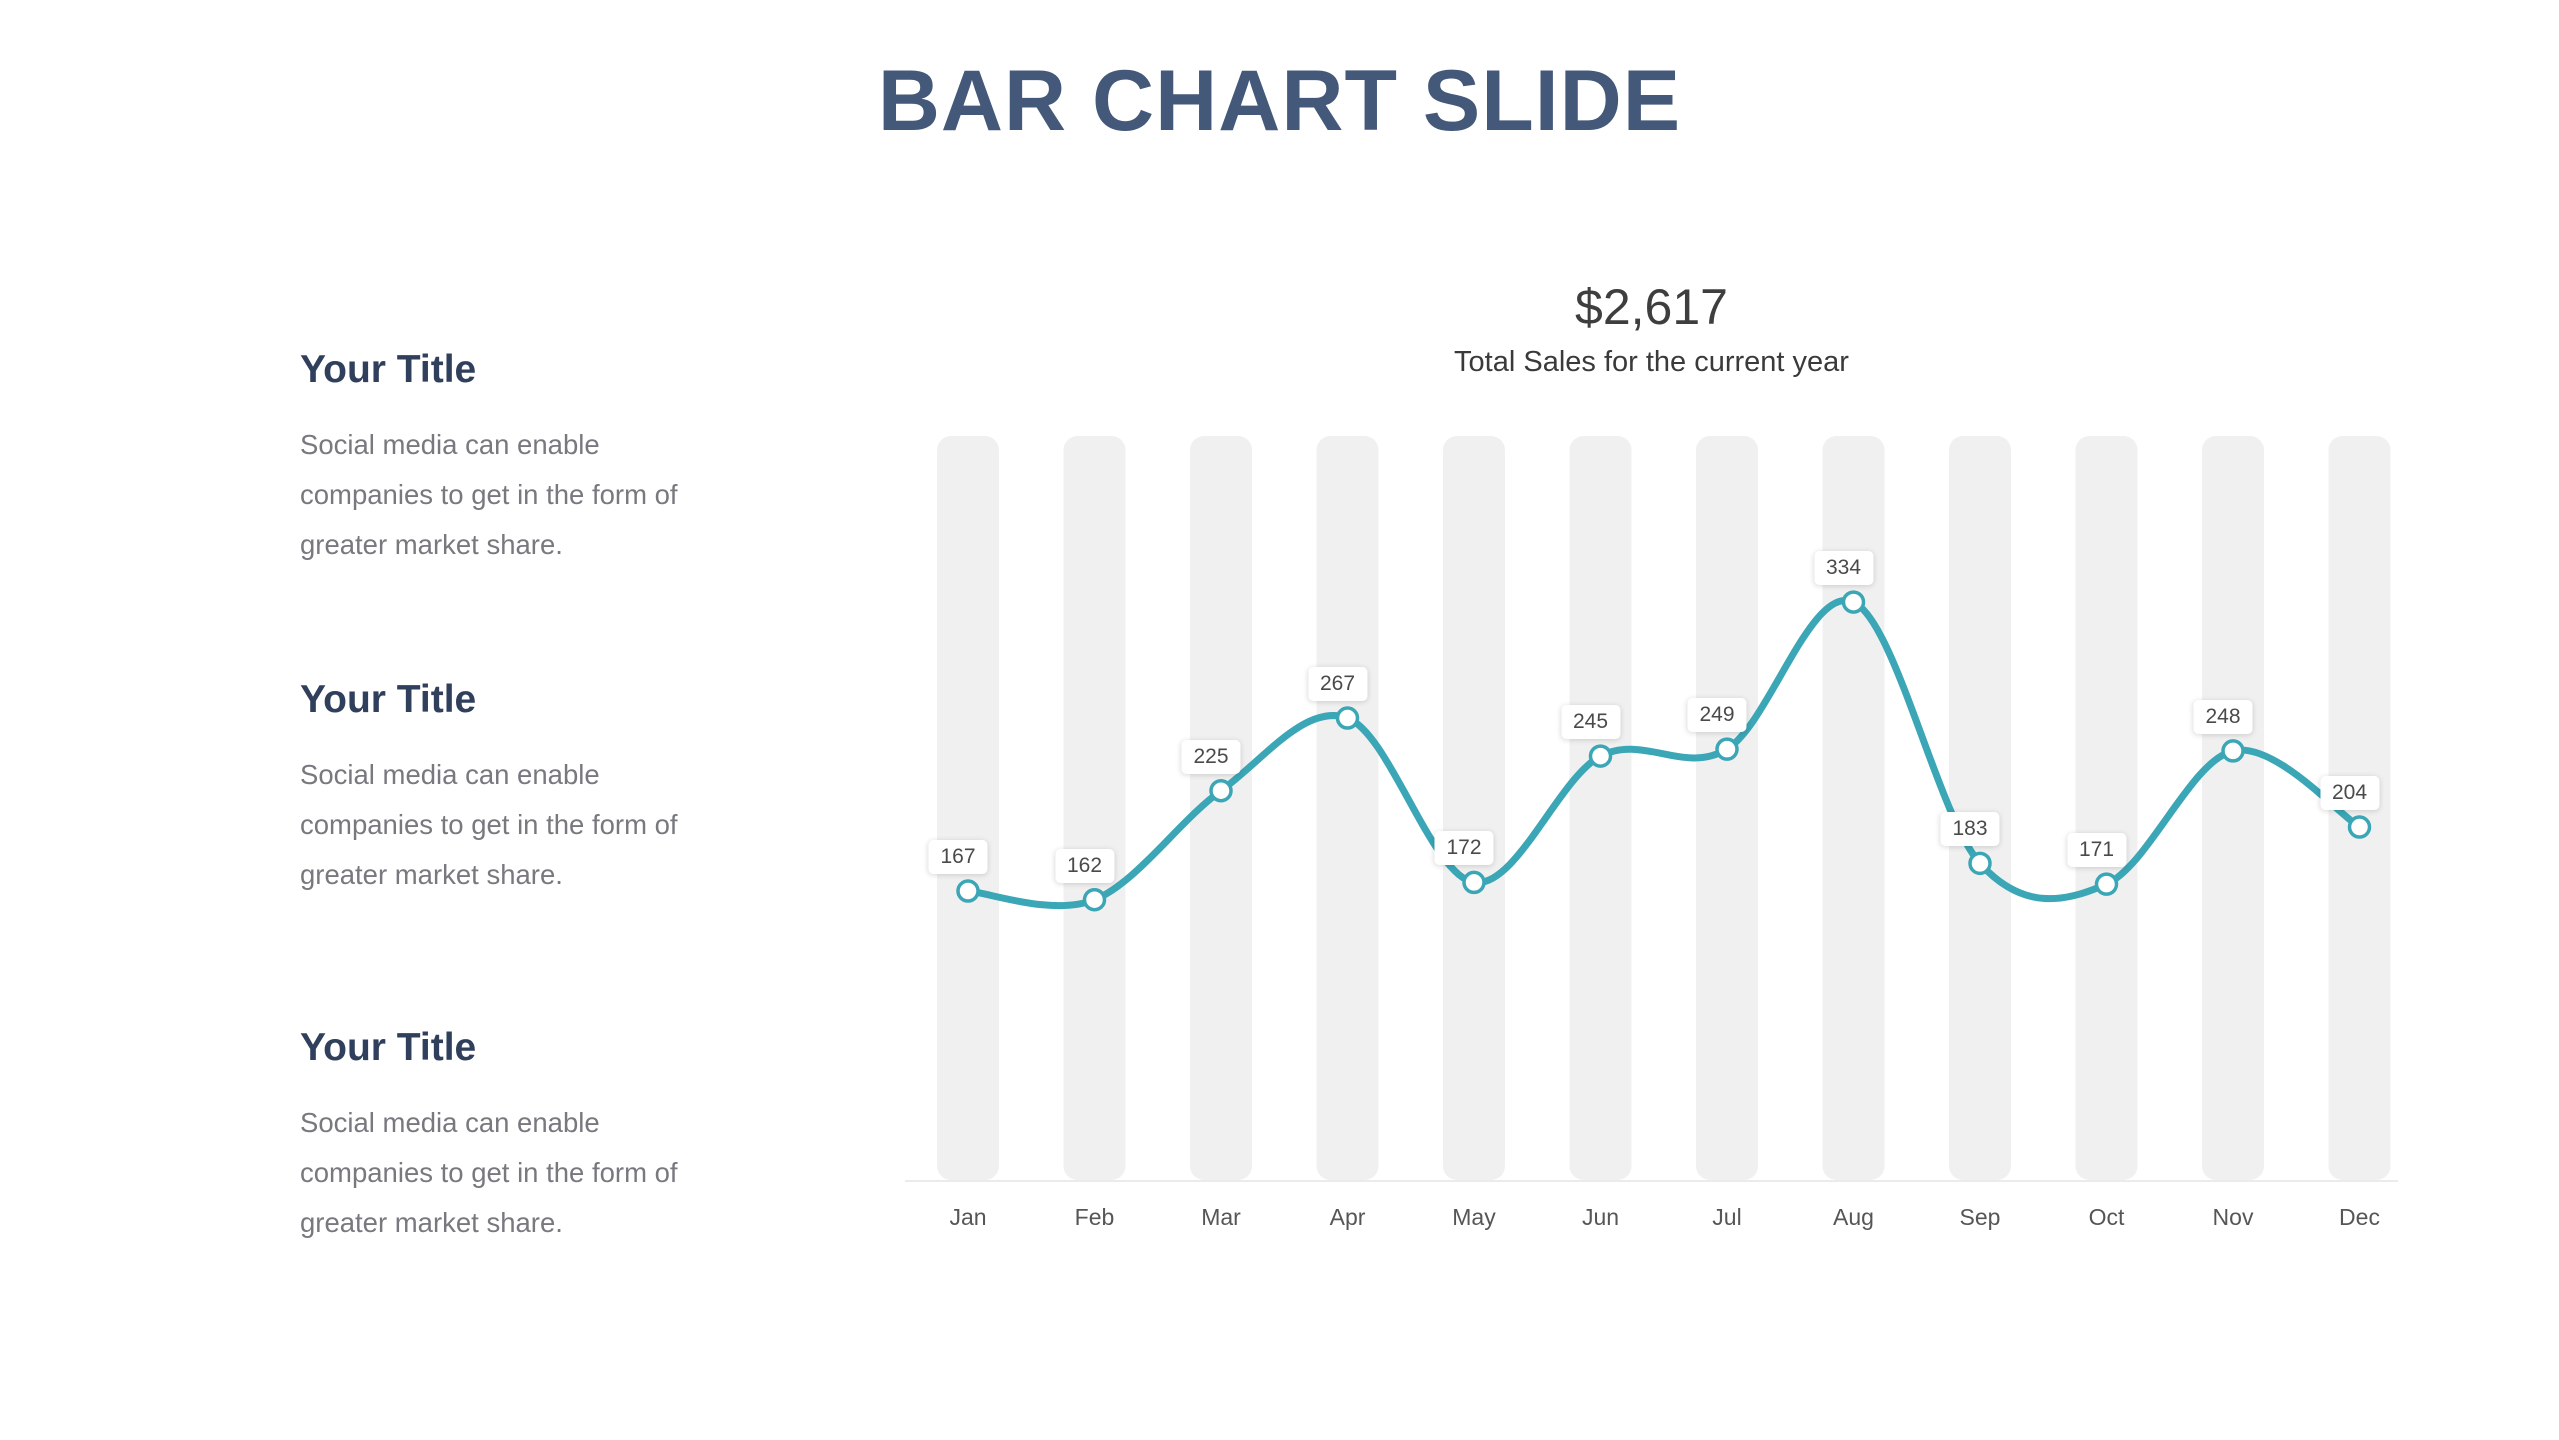 This screenshot has width=2559, height=1440. What do you see at coordinates (1853, 602) in the screenshot?
I see `data-point-marker-aug` at bounding box center [1853, 602].